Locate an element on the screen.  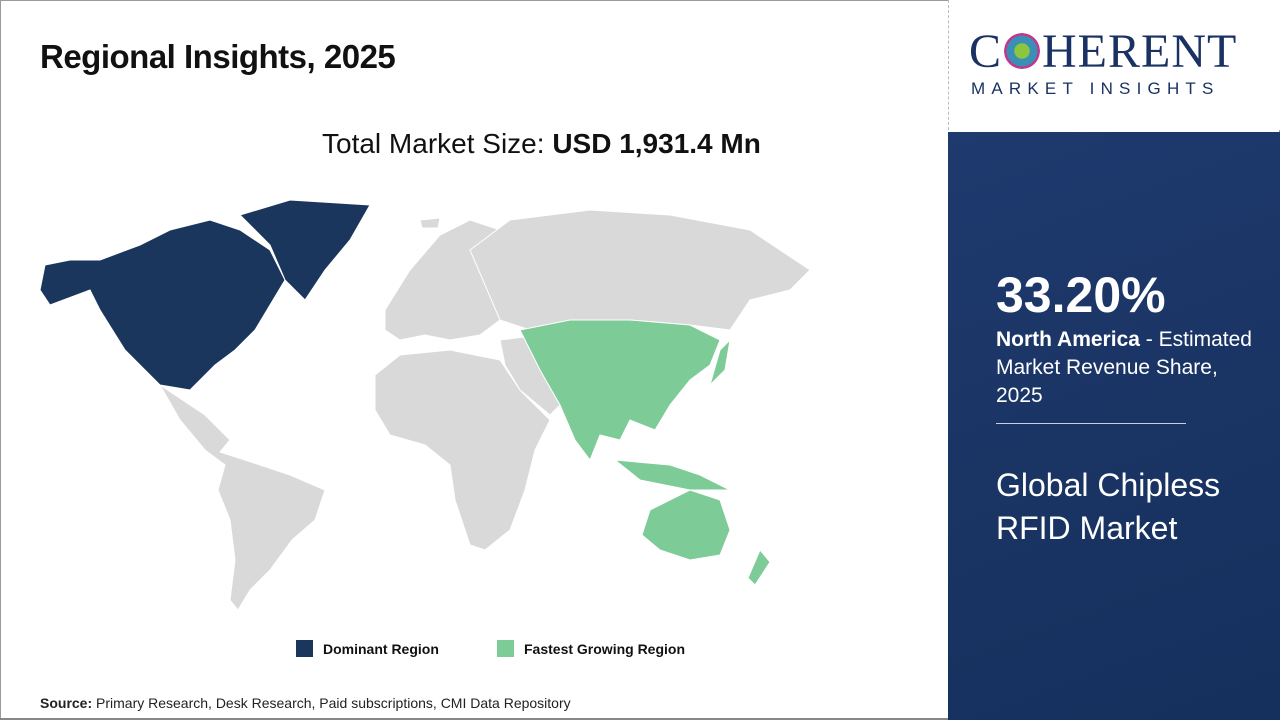
legend-swatch-fastest is located at coordinates (505, 648).